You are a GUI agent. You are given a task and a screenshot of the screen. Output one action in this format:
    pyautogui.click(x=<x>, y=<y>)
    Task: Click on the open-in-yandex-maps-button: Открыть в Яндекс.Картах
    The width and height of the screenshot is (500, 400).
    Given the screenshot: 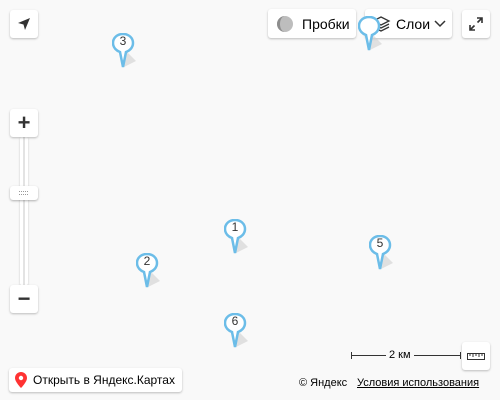 What is the action you would take?
    pyautogui.click(x=95, y=380)
    